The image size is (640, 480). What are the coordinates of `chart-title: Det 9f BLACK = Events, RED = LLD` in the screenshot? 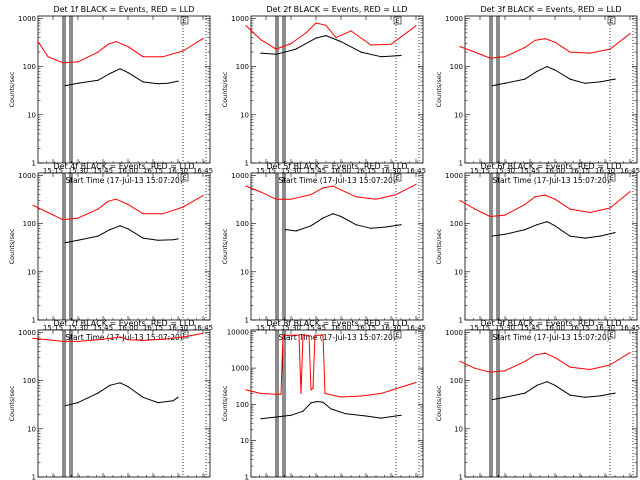 It's located at (550, 323).